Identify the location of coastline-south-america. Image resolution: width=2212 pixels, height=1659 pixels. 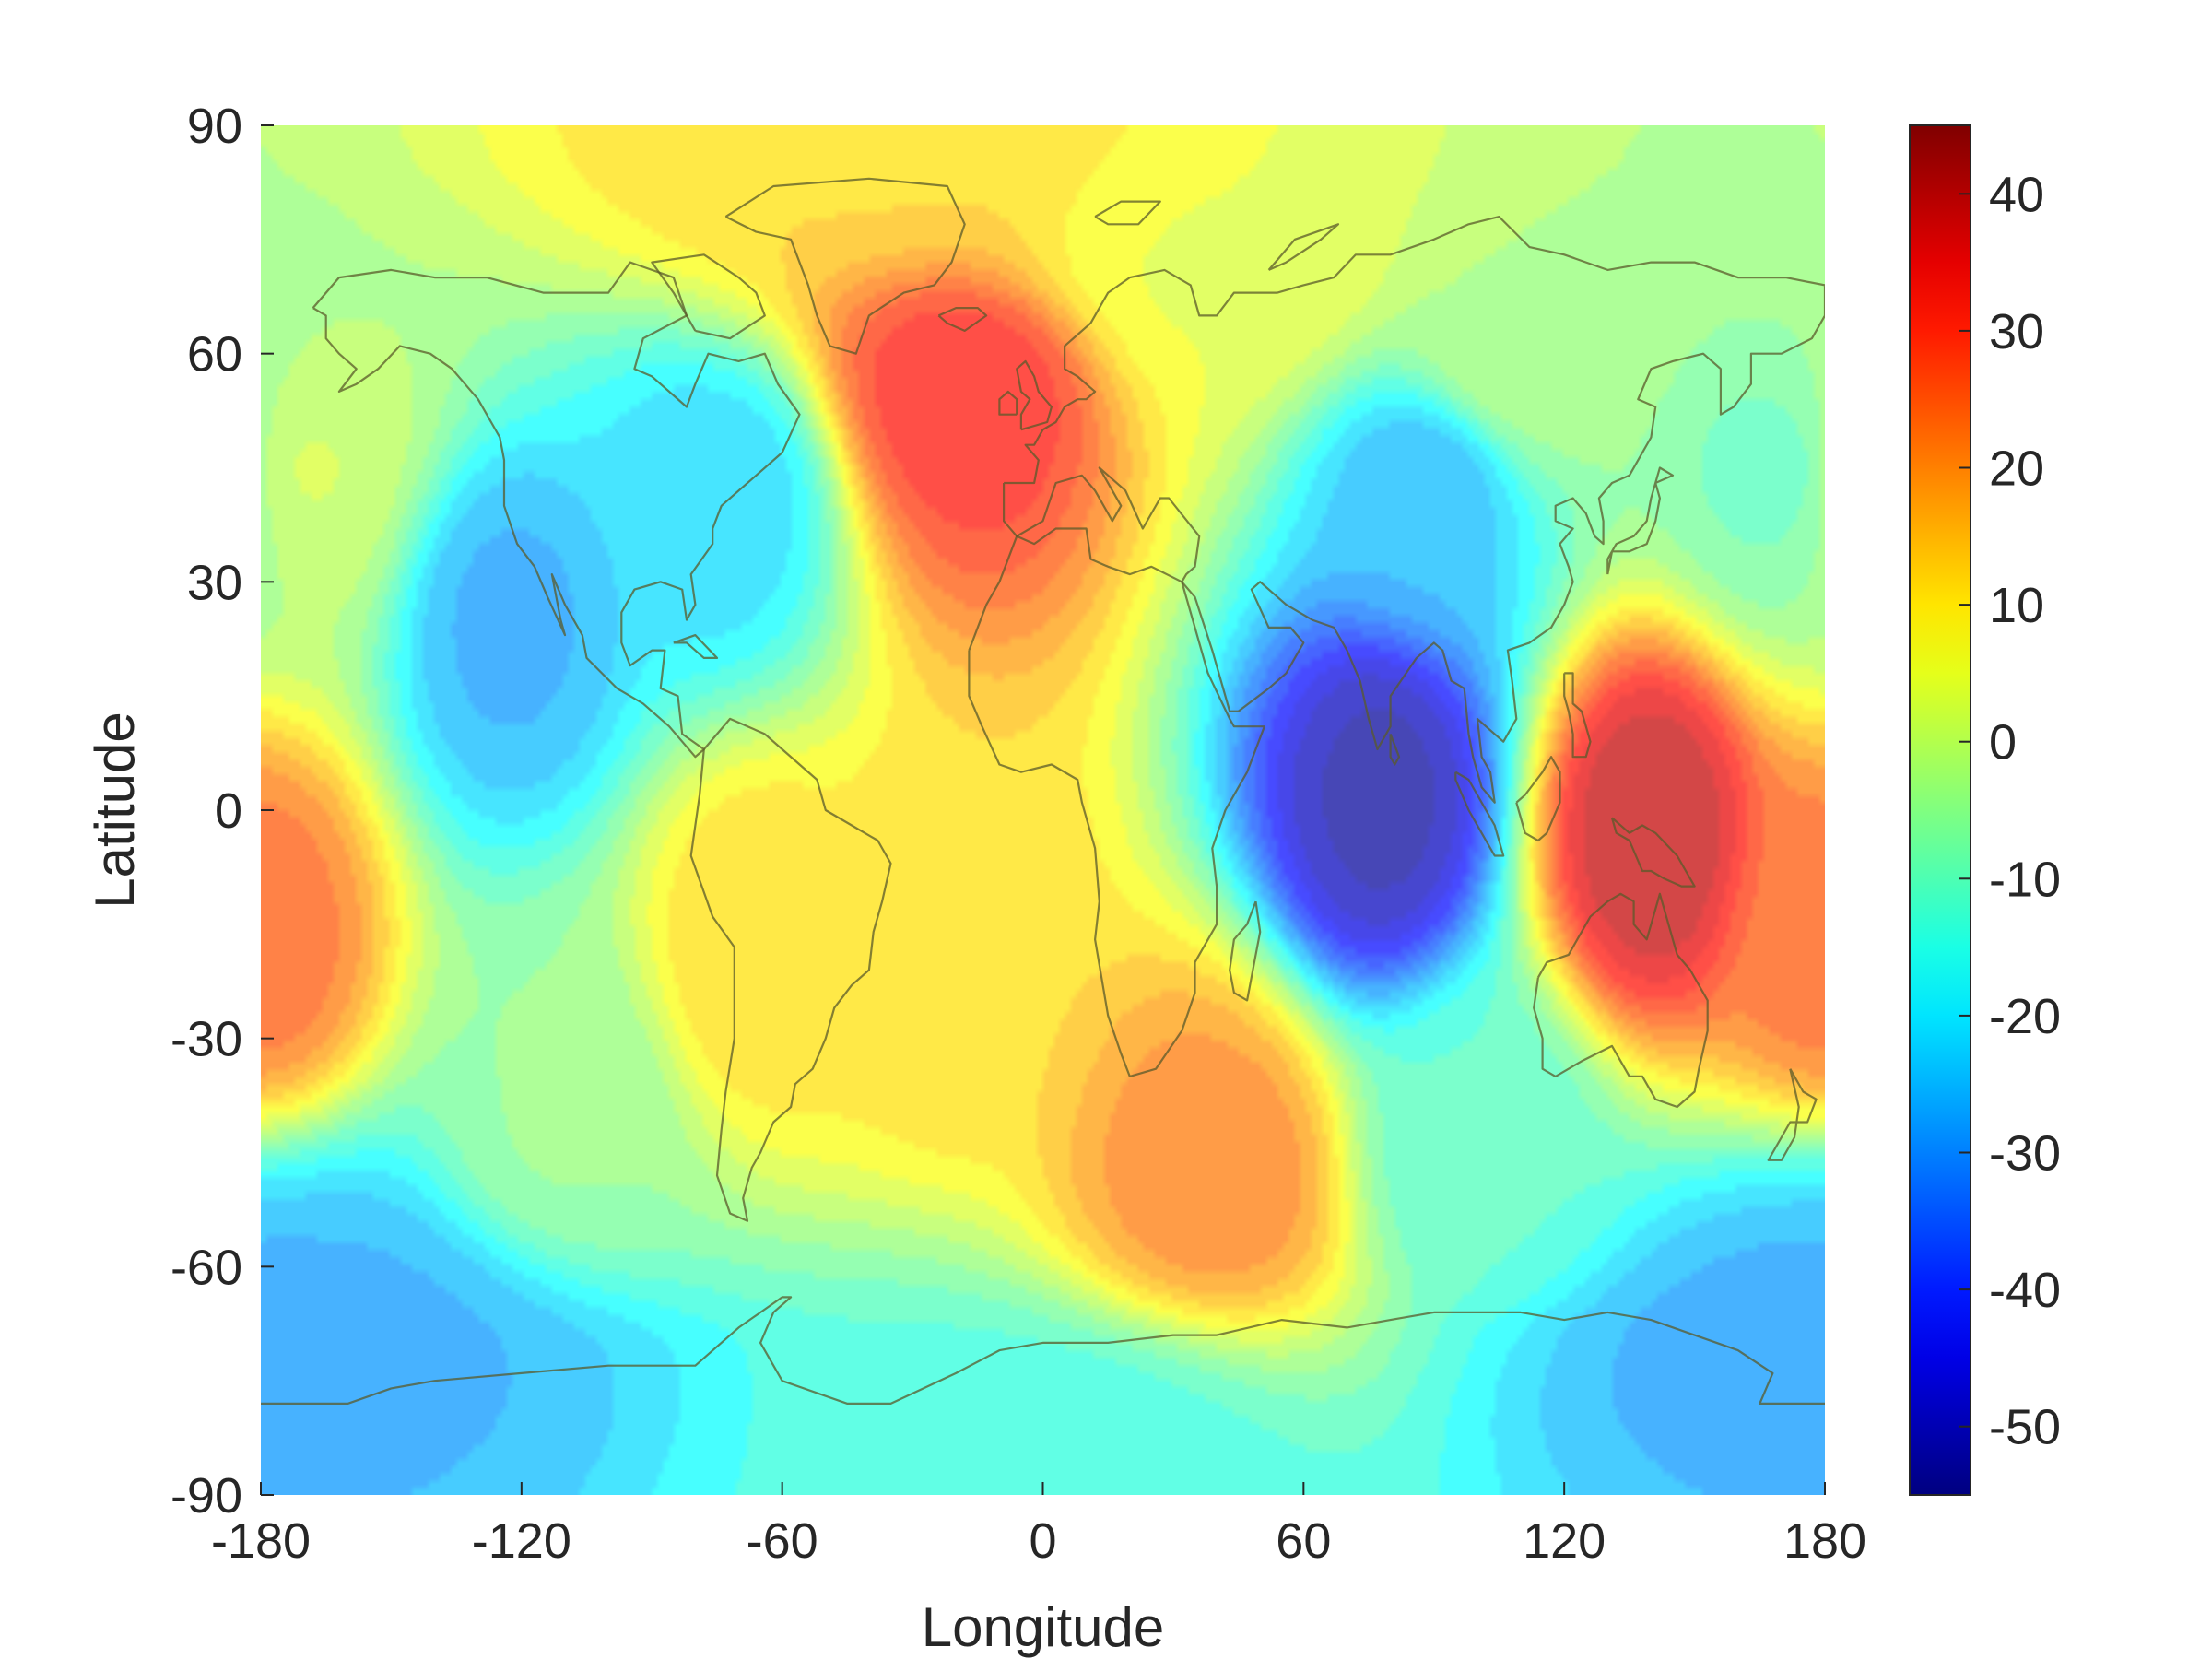
(790, 969).